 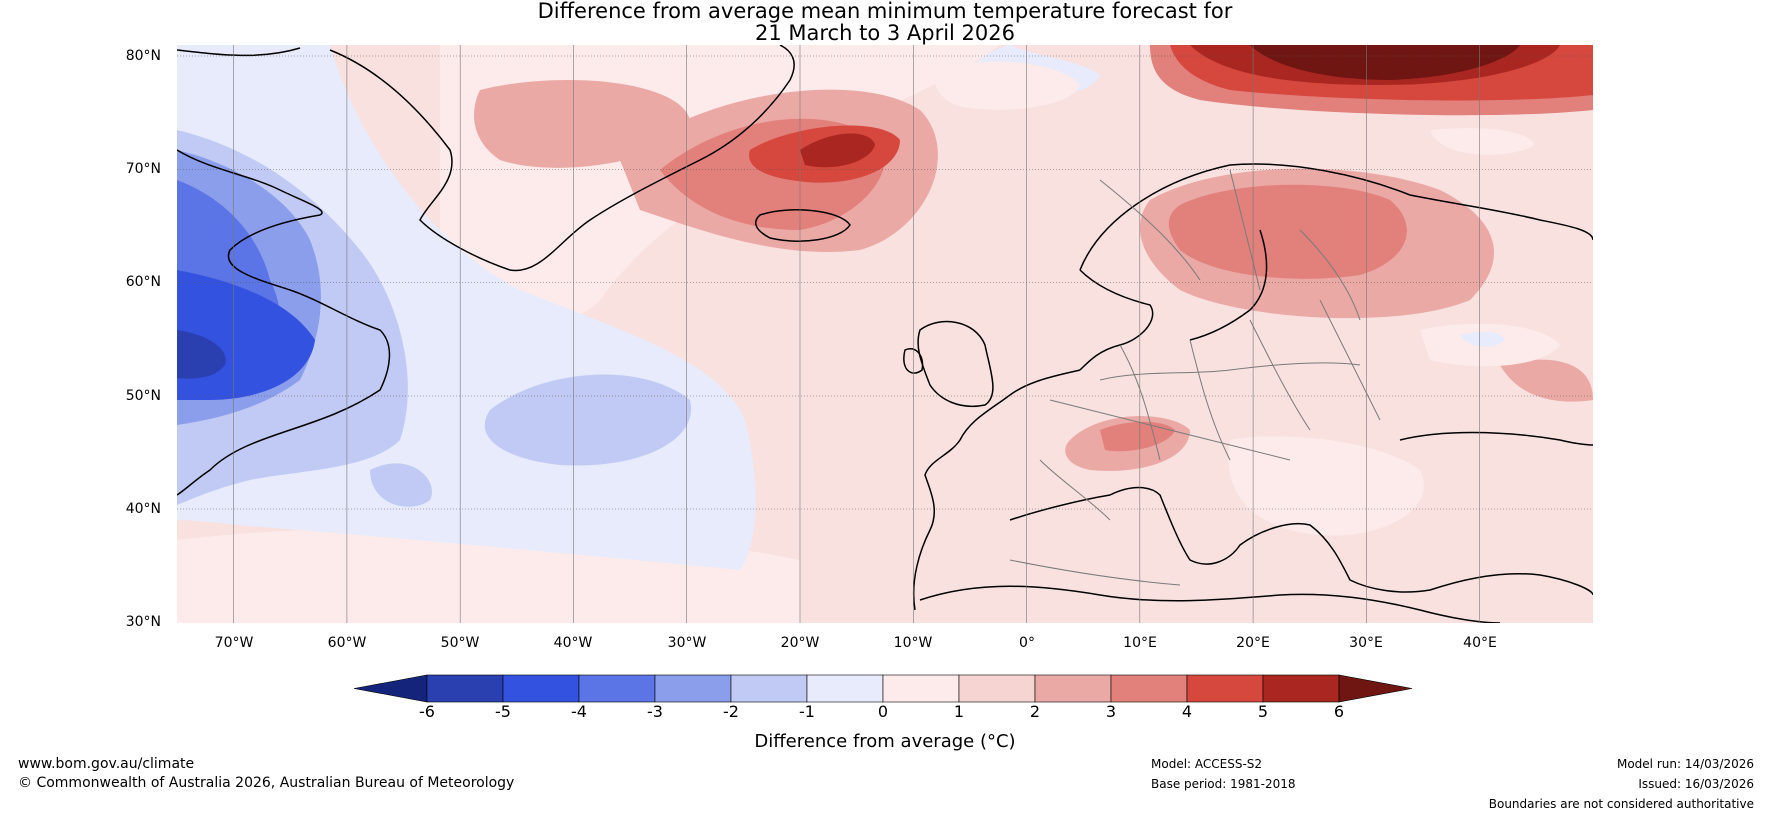 What do you see at coordinates (1263, 711) in the screenshot?
I see `colorbar-tick-label: 5` at bounding box center [1263, 711].